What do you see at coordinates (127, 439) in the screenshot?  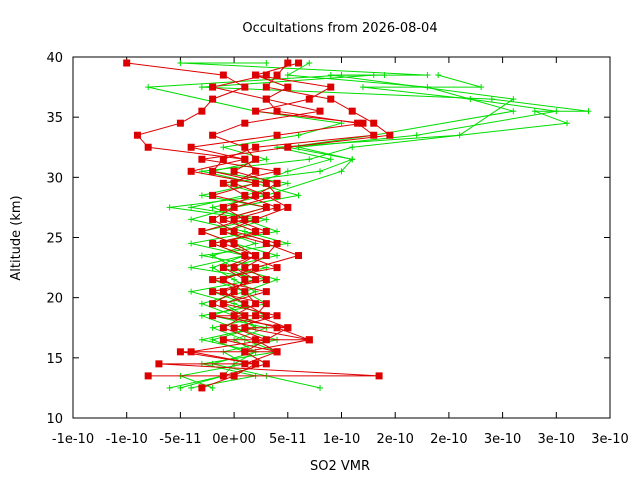 I see `x-tick-label: -1e-10` at bounding box center [127, 439].